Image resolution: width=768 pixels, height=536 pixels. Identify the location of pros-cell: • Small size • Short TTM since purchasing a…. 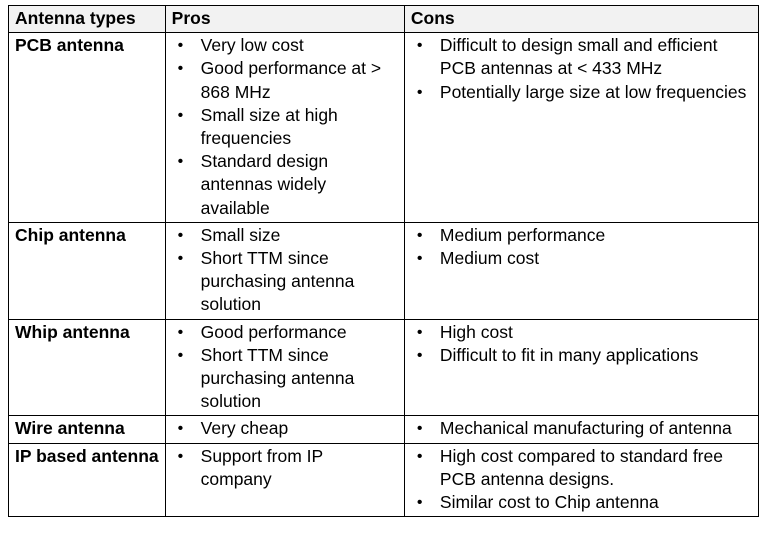
(284, 270).